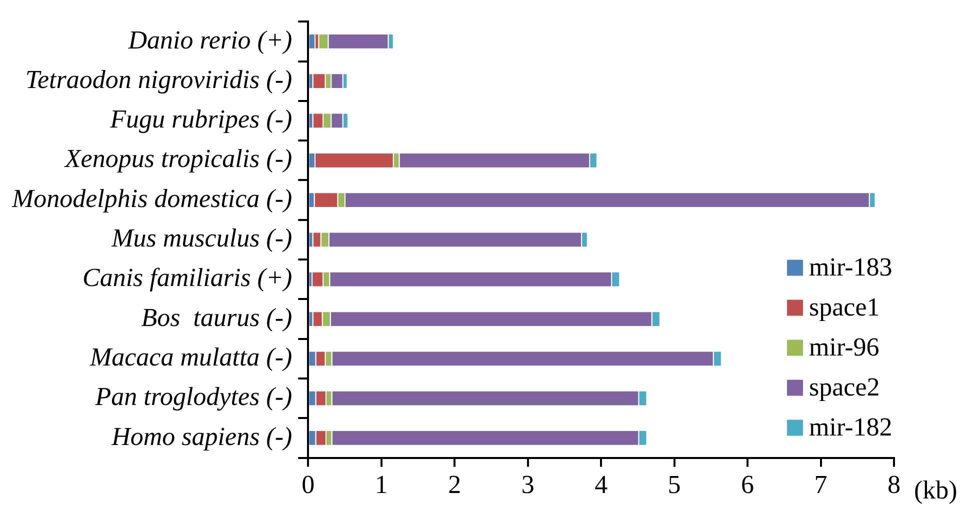 This screenshot has height=508, width=972. What do you see at coordinates (527, 485) in the screenshot?
I see `x-tick-label: 3` at bounding box center [527, 485].